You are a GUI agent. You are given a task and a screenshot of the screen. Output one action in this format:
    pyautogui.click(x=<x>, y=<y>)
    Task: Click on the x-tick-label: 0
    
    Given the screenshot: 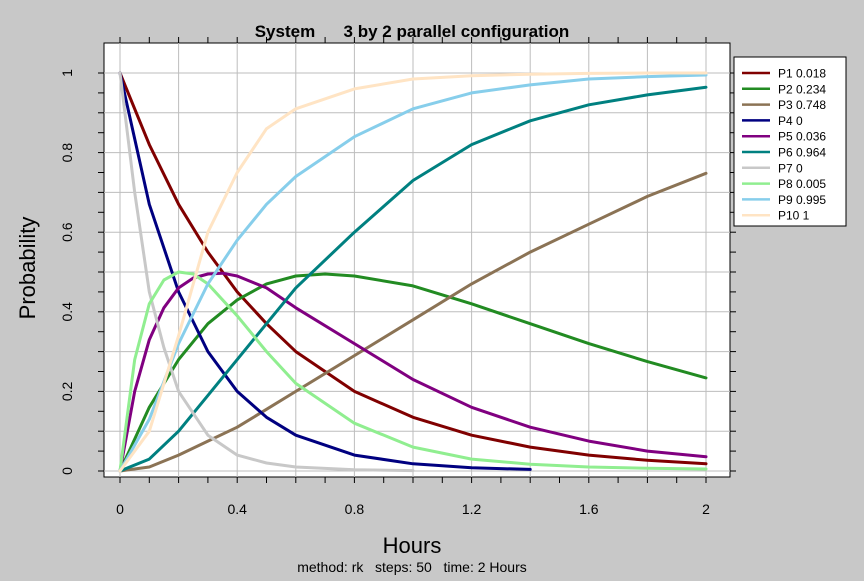 What is the action you would take?
    pyautogui.click(x=120, y=509)
    